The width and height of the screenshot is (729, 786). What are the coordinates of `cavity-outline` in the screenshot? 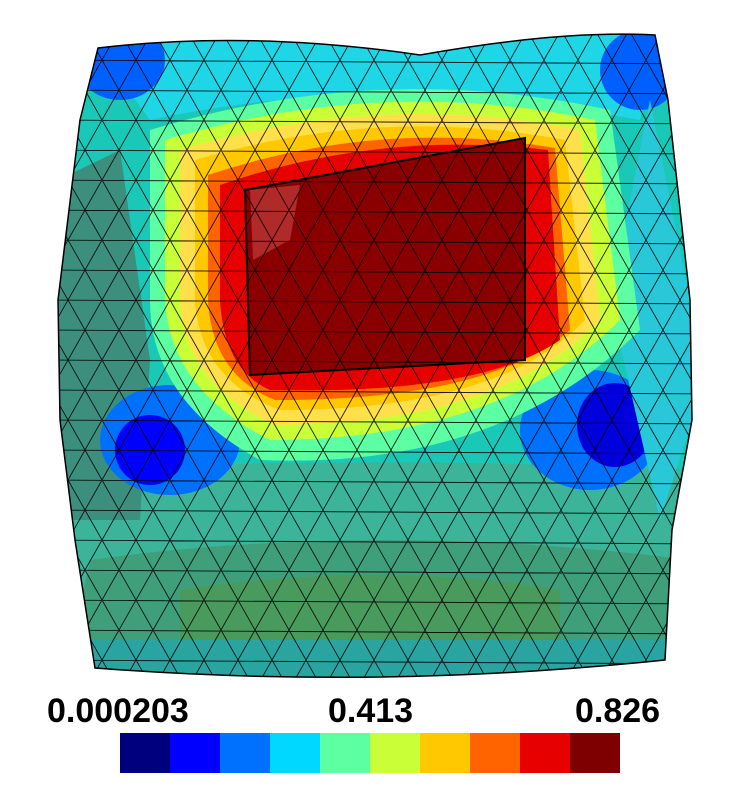 It's located at (384, 256).